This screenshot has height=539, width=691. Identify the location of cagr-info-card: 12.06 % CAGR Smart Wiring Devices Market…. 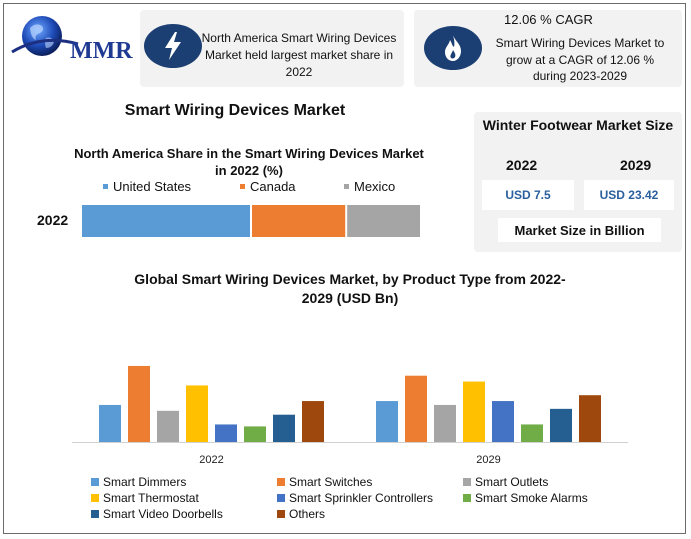
(548, 48).